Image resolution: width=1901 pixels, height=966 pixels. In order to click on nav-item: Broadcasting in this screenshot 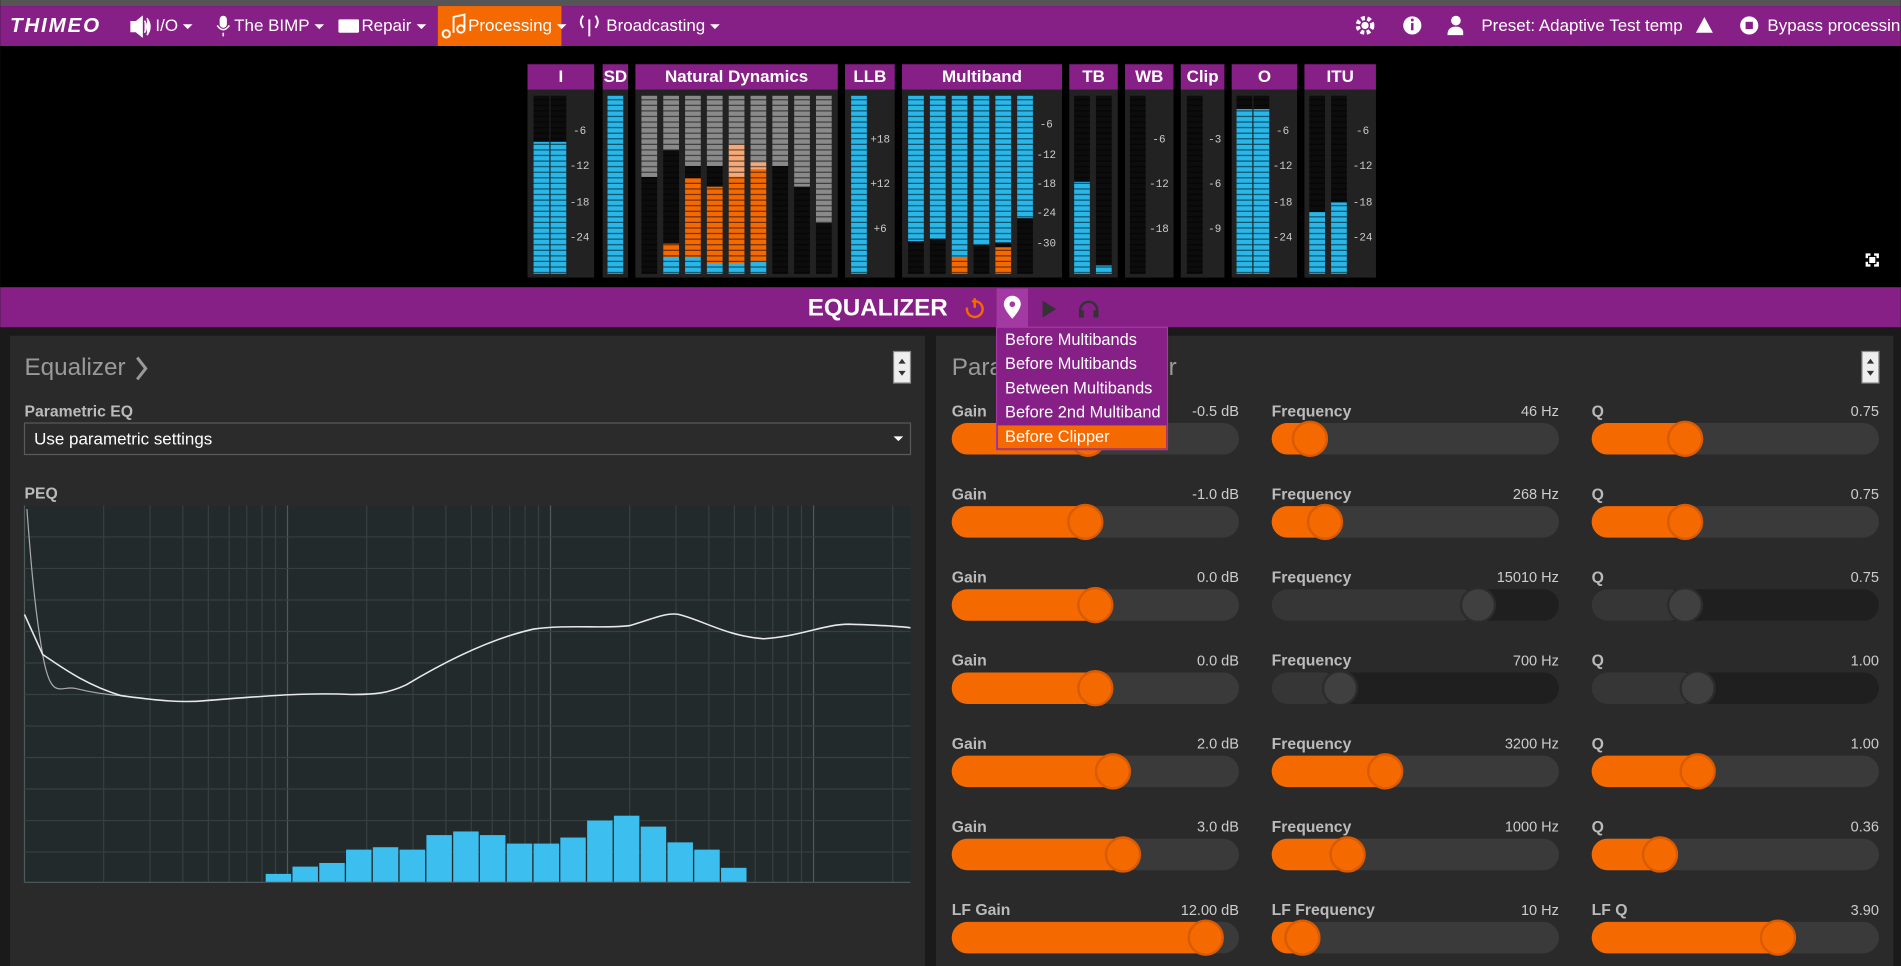, I will do `click(655, 25)`.